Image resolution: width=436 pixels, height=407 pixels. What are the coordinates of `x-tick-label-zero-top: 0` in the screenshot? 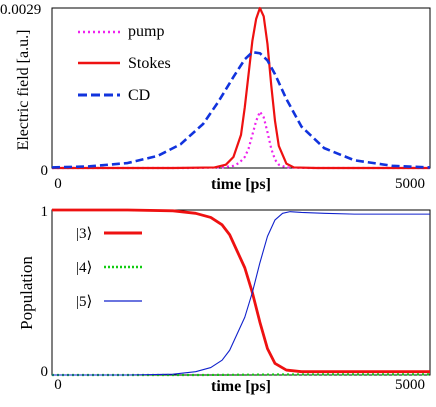 It's located at (58, 184).